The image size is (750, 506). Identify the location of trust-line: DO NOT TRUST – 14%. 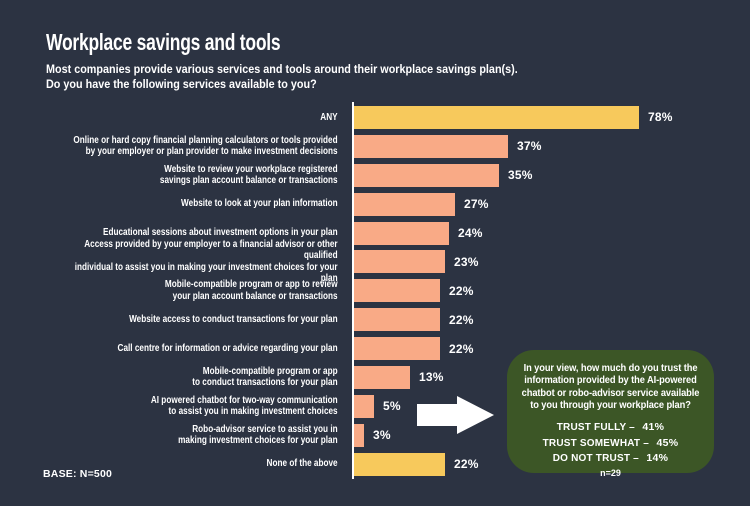
(610, 458).